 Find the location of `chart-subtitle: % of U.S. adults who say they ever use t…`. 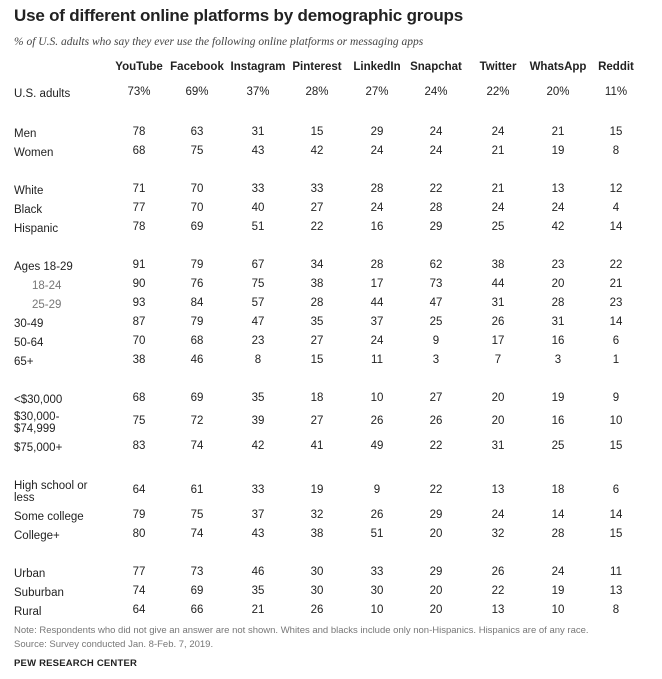

chart-subtitle: % of U.S. adults who say they ever use t… is located at coordinates (219, 42).